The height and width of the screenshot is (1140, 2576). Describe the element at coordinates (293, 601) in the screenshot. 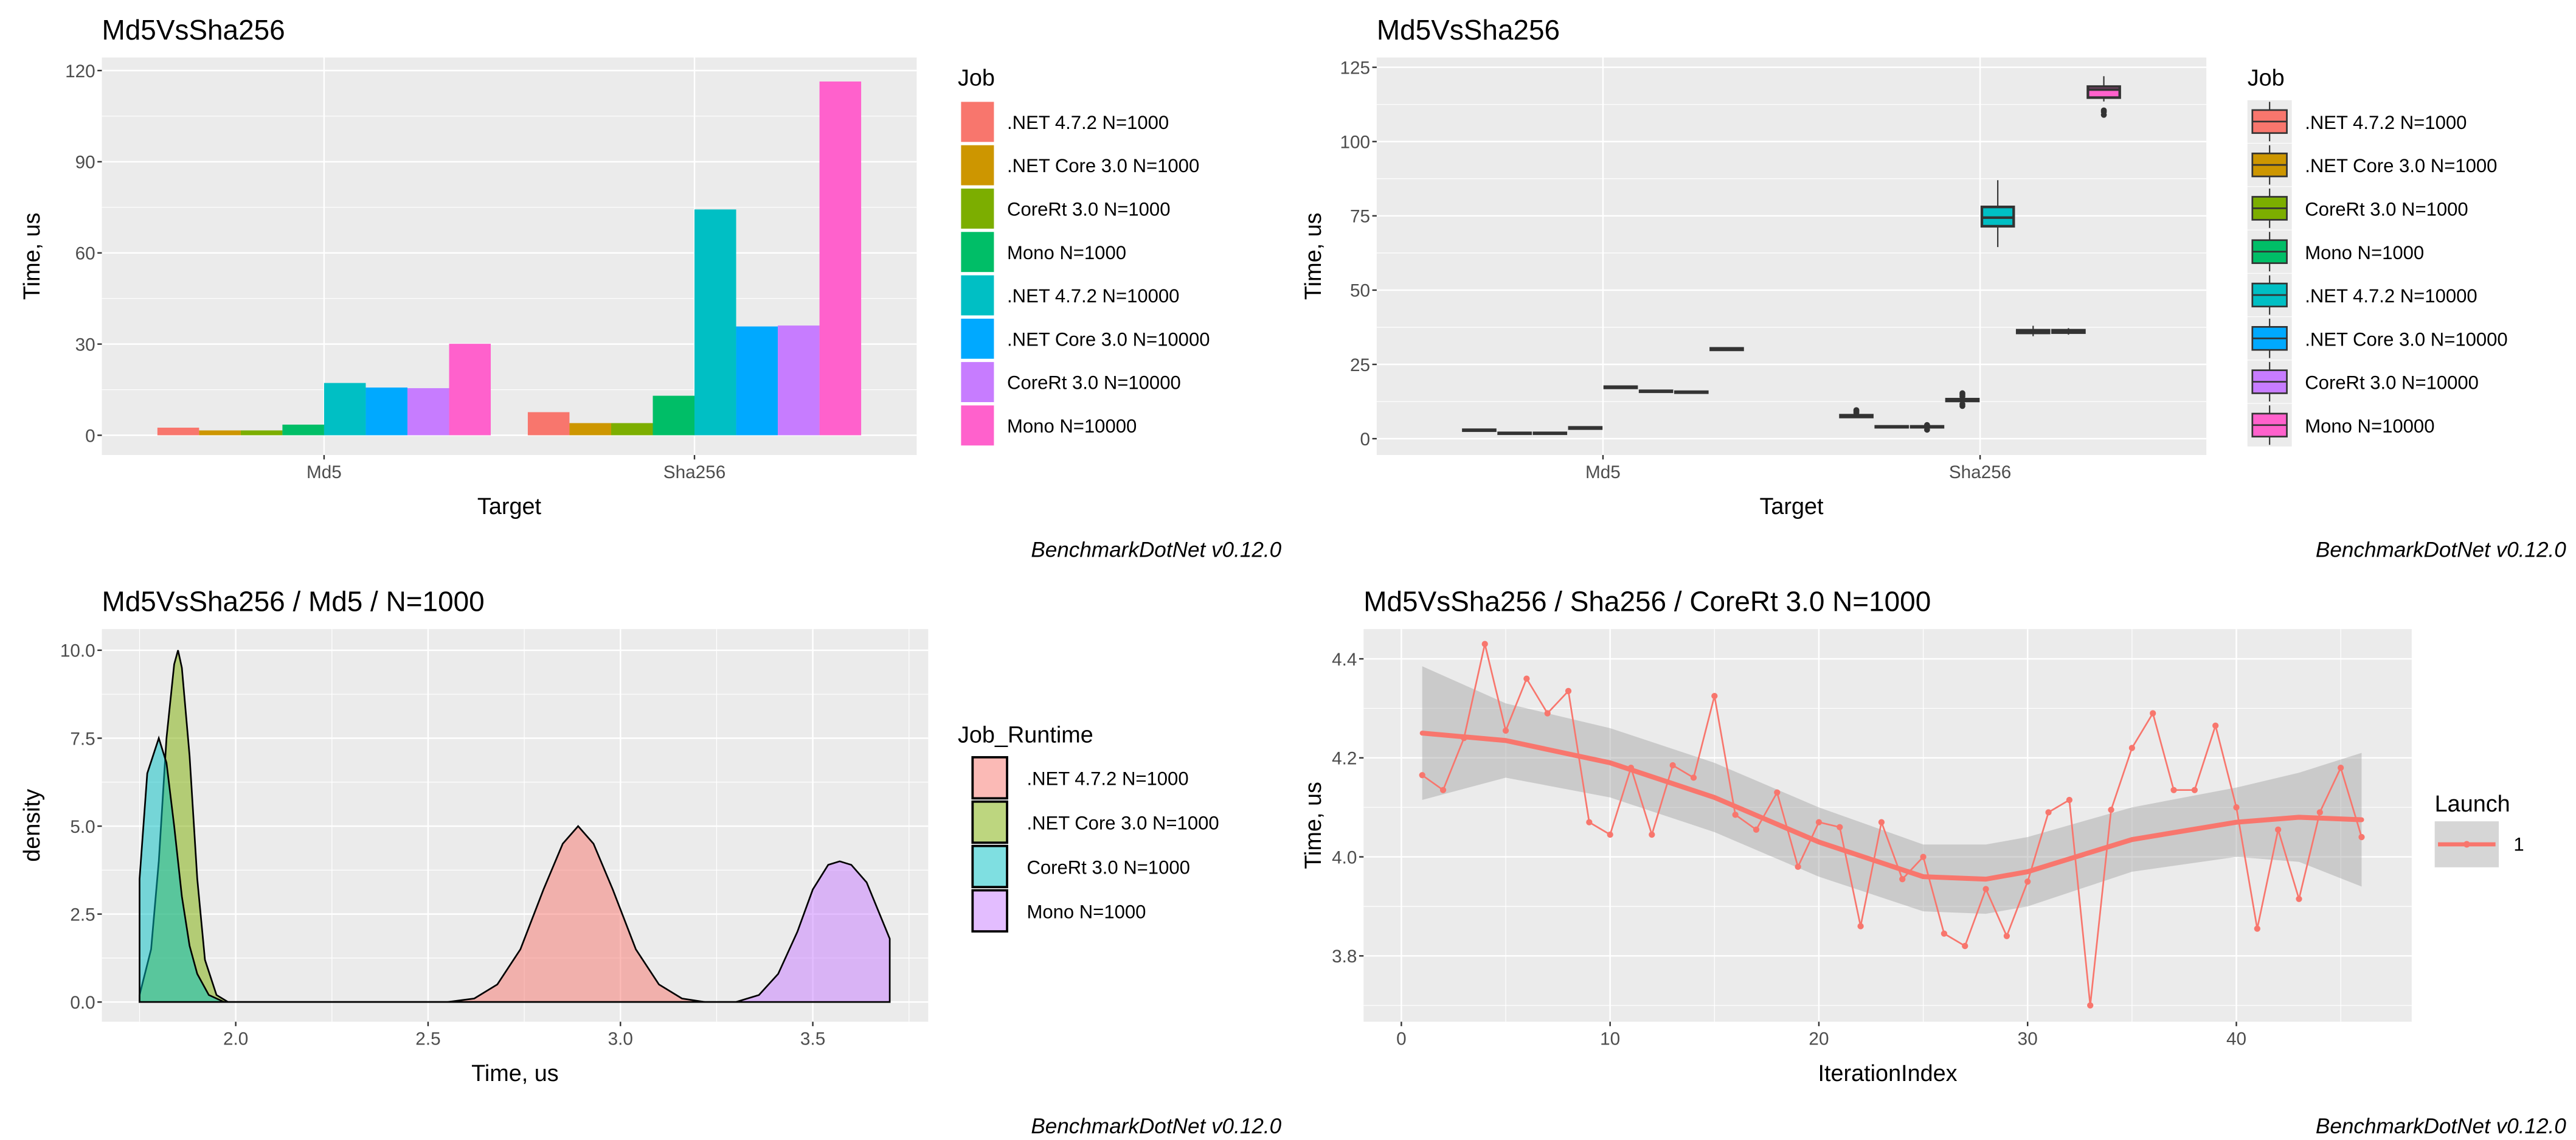

I see `chart-title: Md5VsSha256 / Md5 / N=1000` at that location.